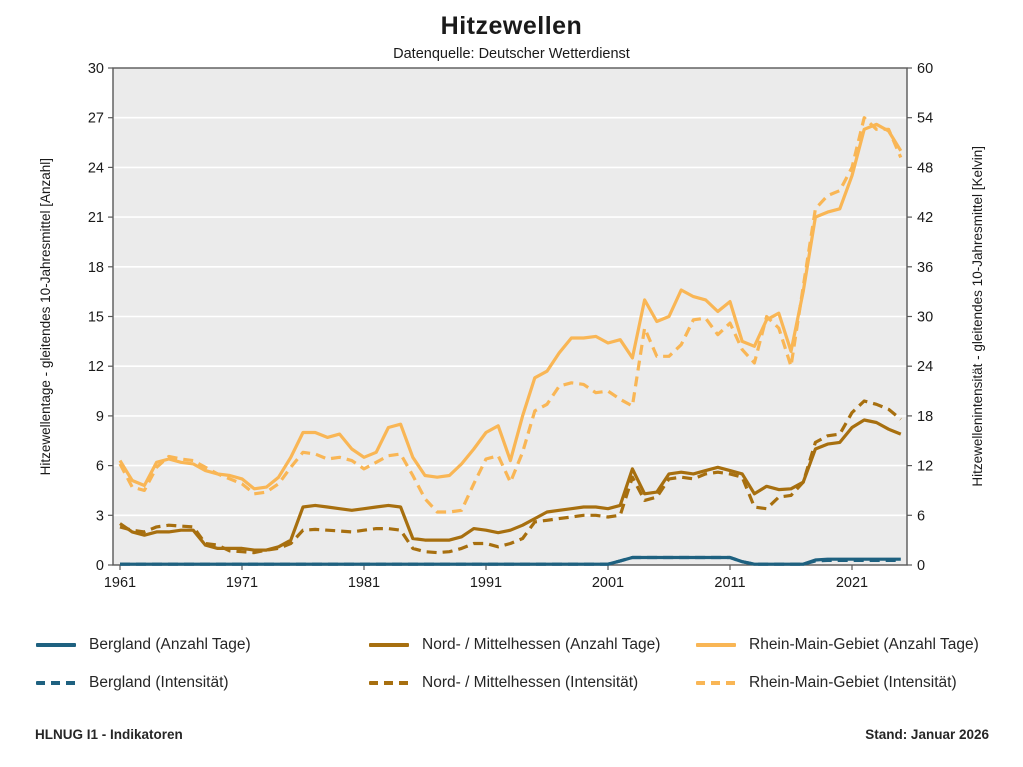  What do you see at coordinates (852, 583) in the screenshot?
I see `x-tick-label: 2021` at bounding box center [852, 583].